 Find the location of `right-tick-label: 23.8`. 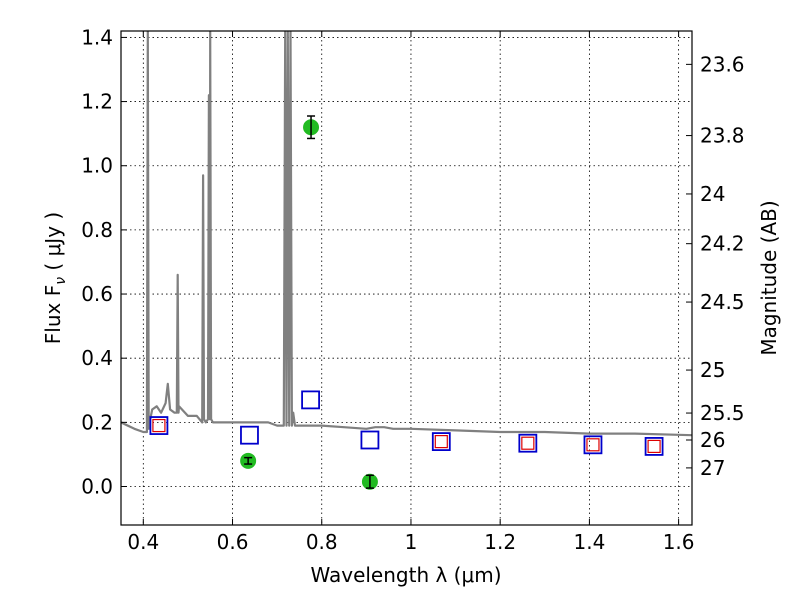

right-tick-label: 23.8 is located at coordinates (722, 136).